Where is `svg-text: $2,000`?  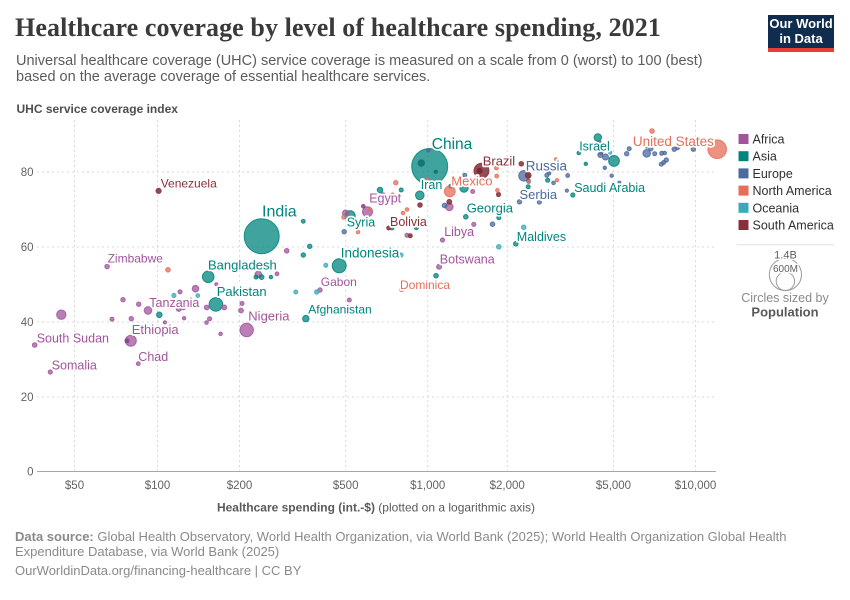
svg-text: $2,000 is located at coordinates (507, 486).